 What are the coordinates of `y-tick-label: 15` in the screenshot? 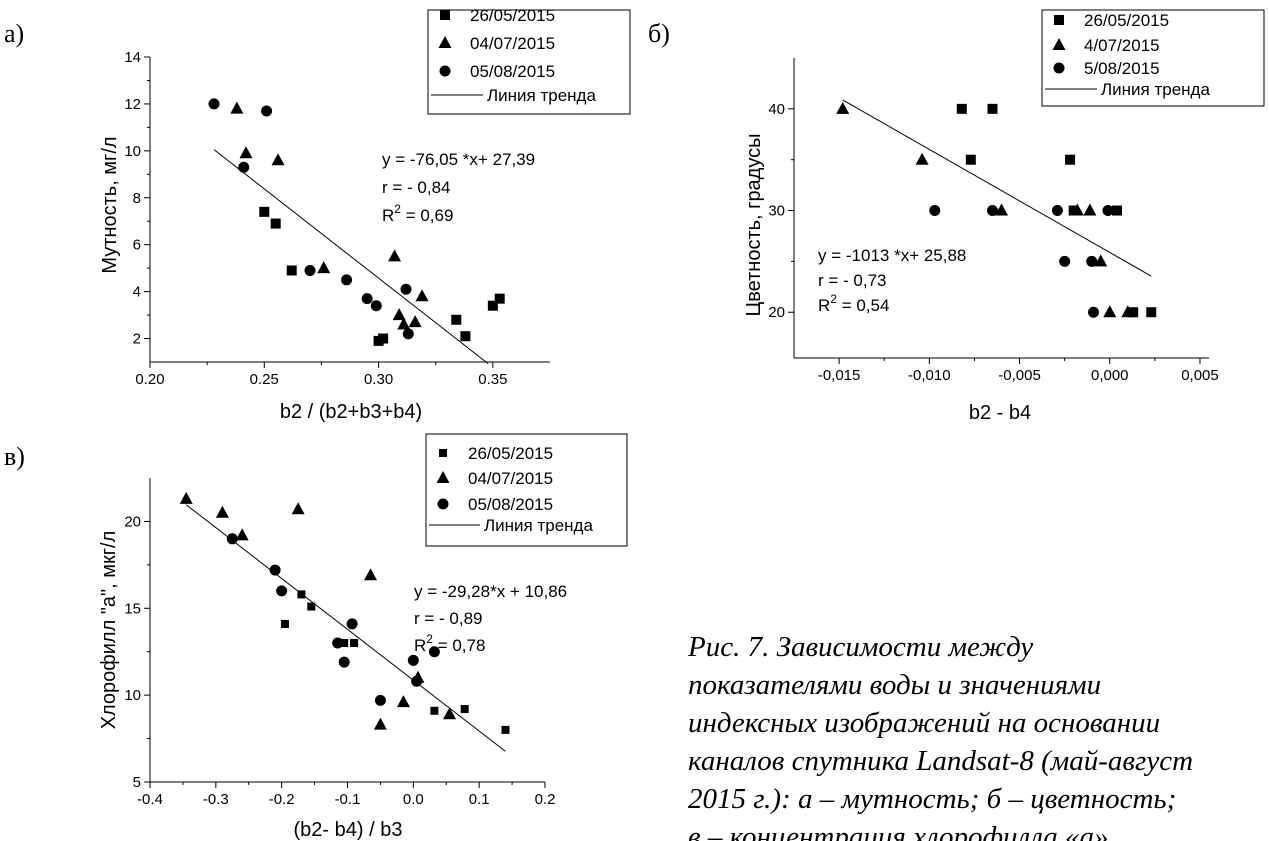 It's located at (132, 608).